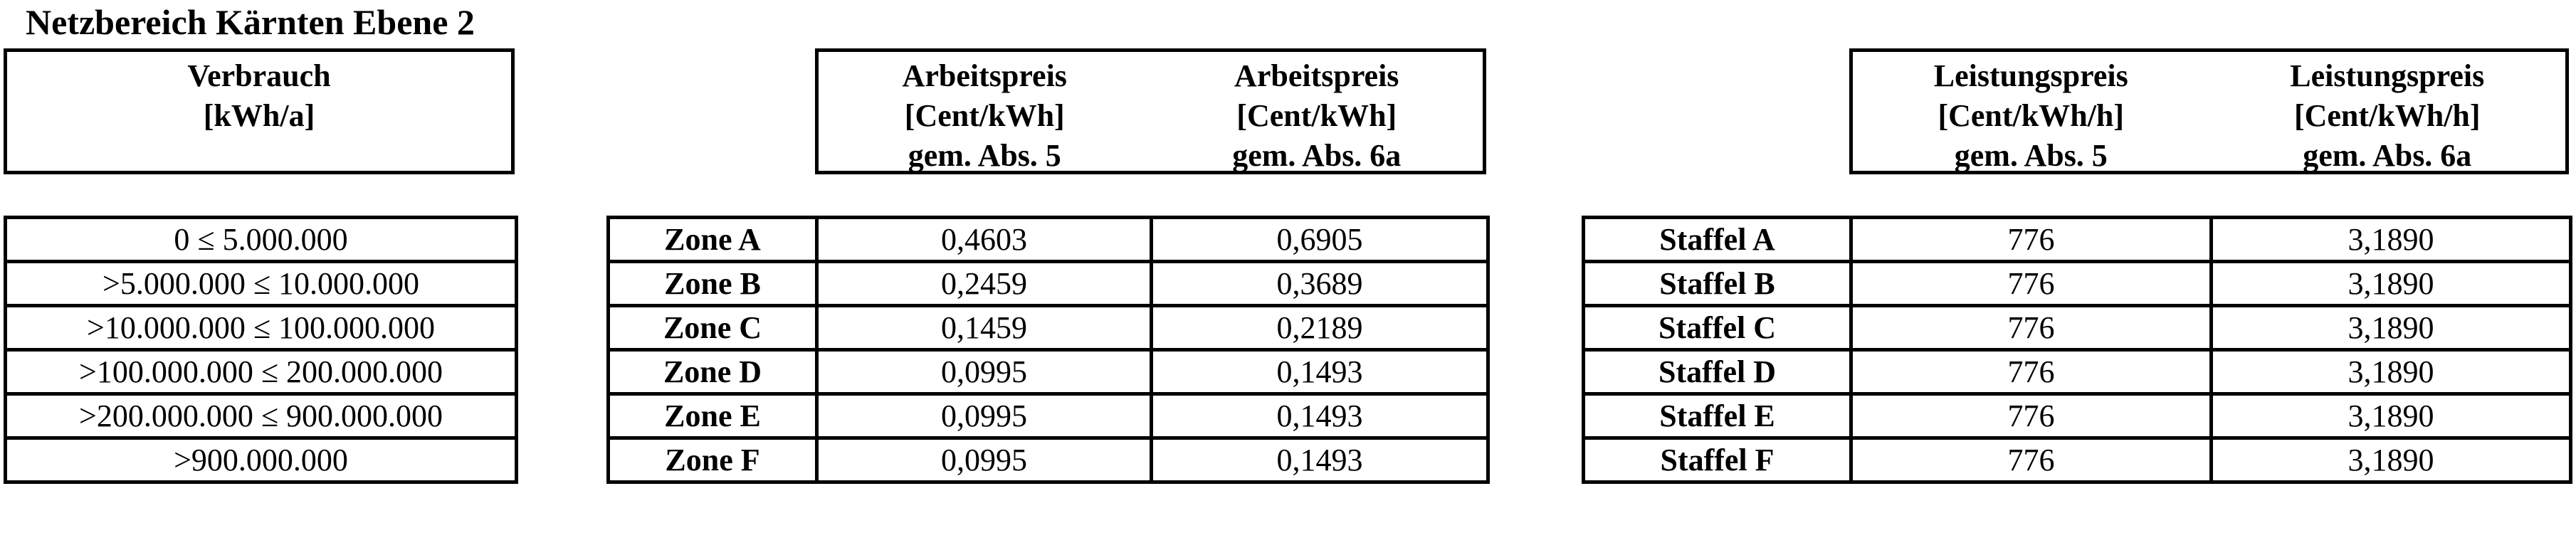  What do you see at coordinates (250, 22) in the screenshot?
I see `page-title: Netzbereich Kärnten Ebene 2` at bounding box center [250, 22].